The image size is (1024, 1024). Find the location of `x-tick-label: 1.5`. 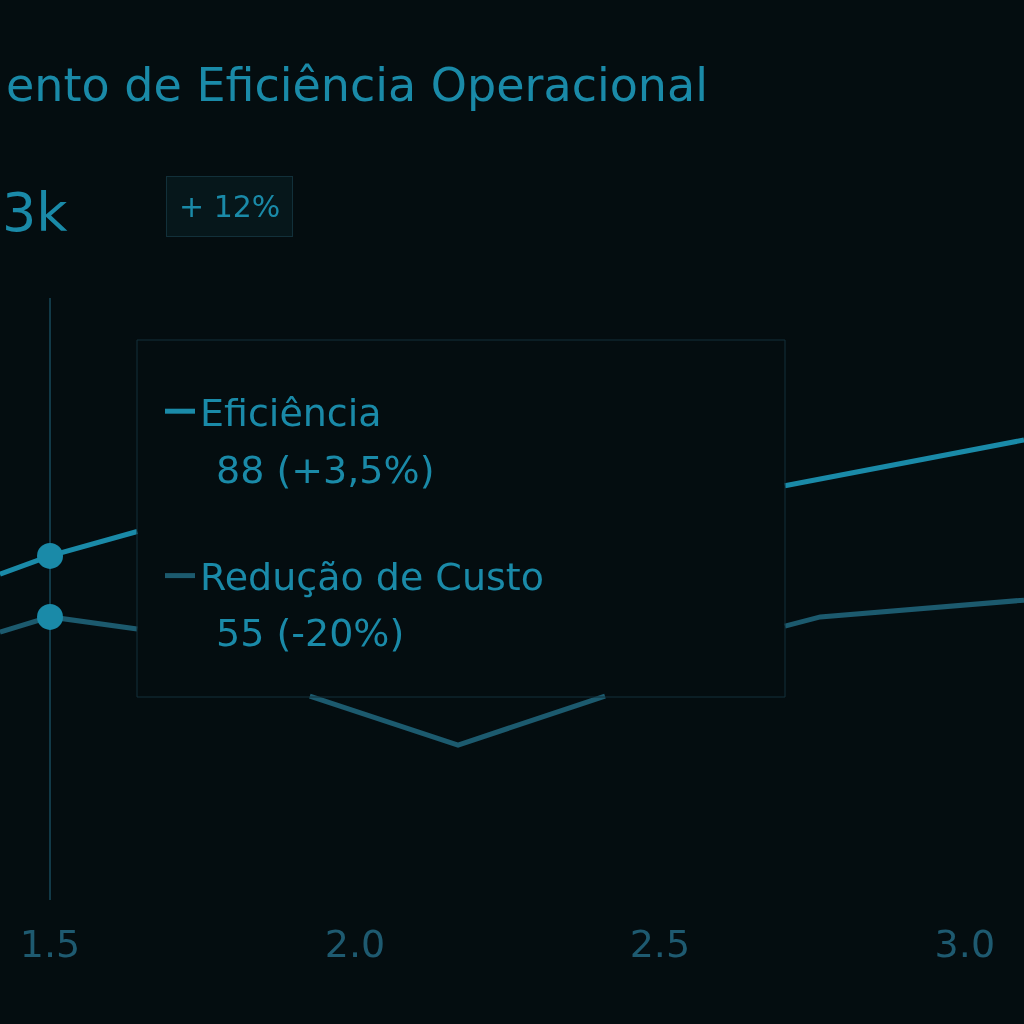

x-tick-label: 1.5 is located at coordinates (50, 944).